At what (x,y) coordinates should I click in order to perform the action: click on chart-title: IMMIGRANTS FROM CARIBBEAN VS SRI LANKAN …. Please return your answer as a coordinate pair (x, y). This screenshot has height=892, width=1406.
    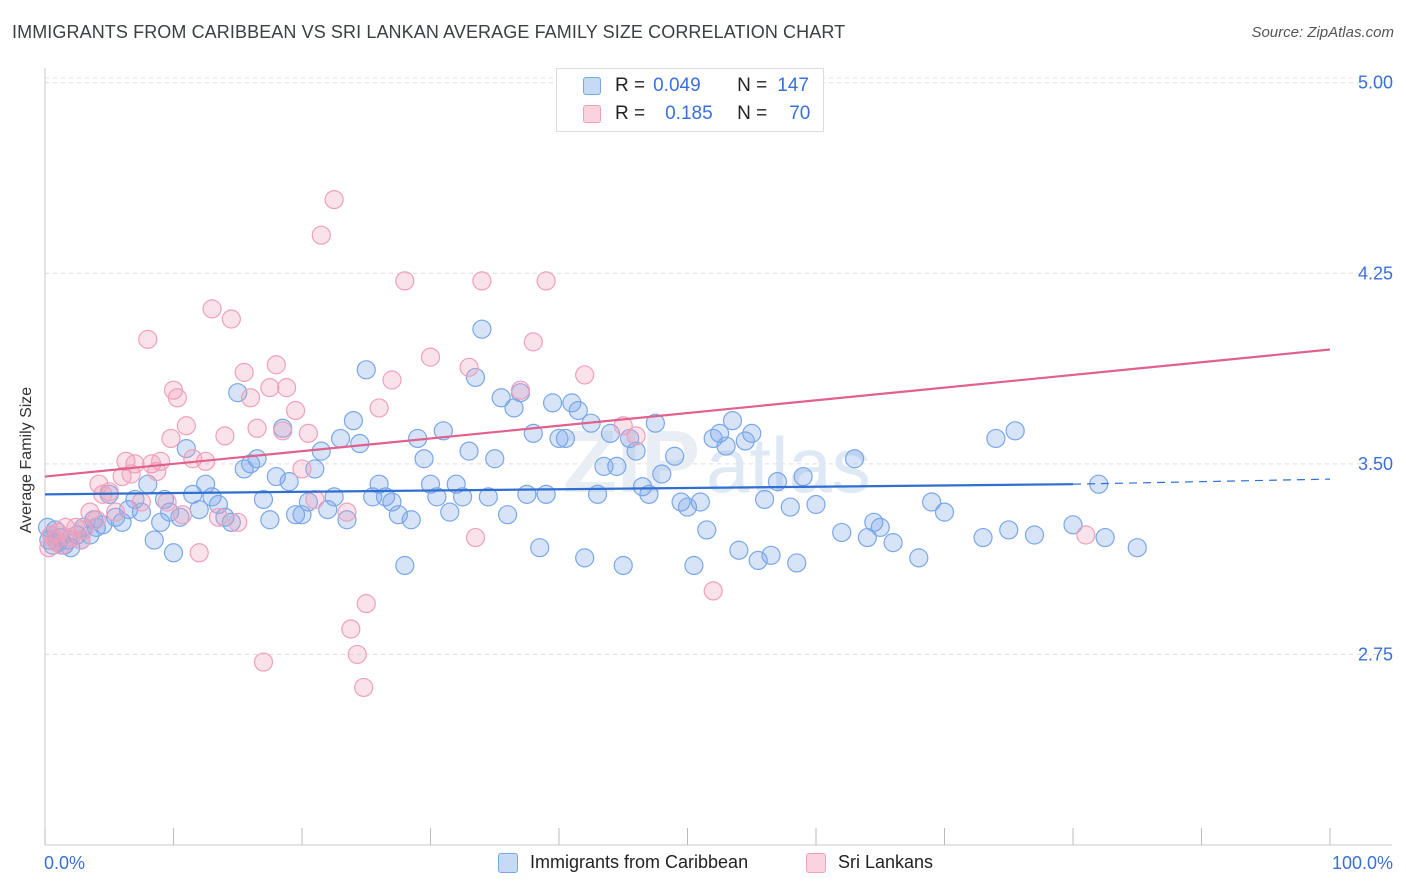
    Looking at the image, I should click on (429, 32).